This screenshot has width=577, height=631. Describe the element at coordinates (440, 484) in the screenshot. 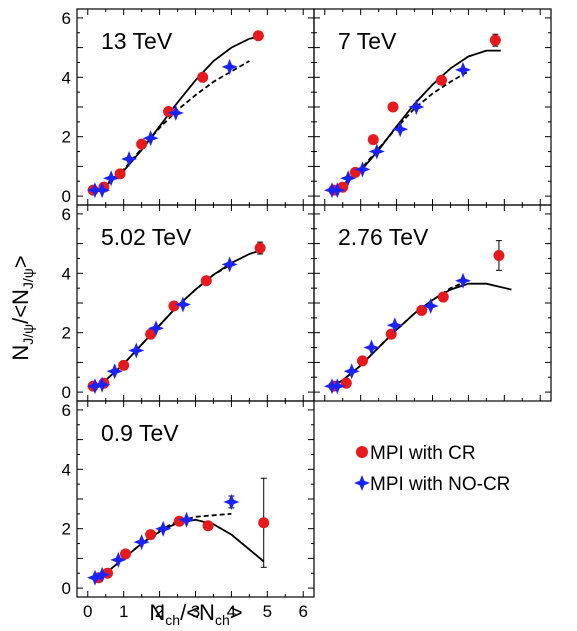

I see `legend-nocr-label: MPI with NO-CR` at that location.